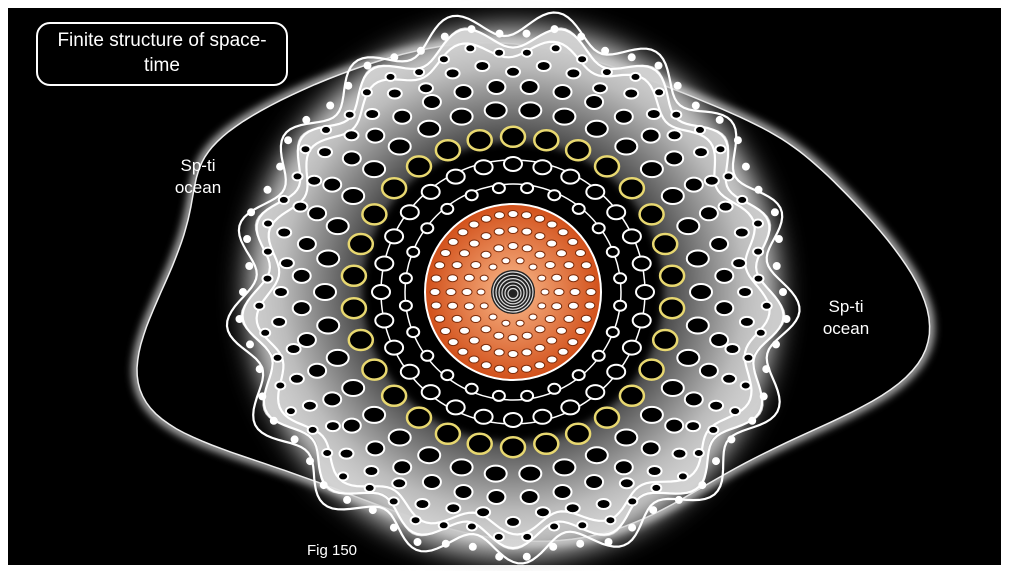 The width and height of the screenshot is (1009, 571). I want to click on ocean-label: Sp-ti ocean, so click(198, 177).